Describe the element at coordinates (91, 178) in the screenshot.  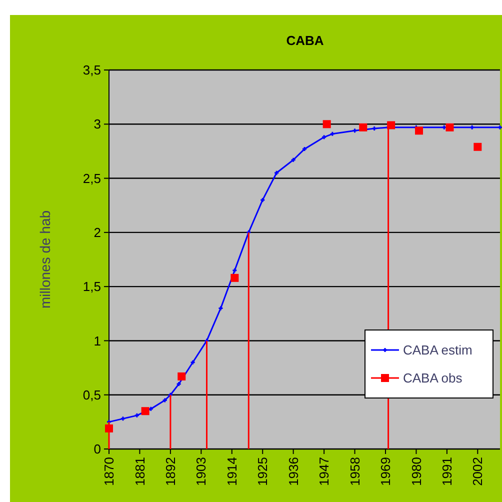
I see `y-tick-label: 2,5` at that location.